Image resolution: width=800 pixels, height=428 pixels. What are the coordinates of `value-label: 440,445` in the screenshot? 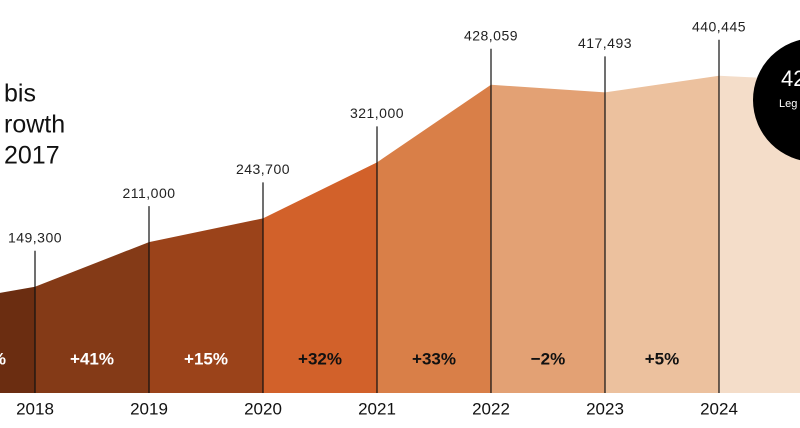 It's located at (719, 26).